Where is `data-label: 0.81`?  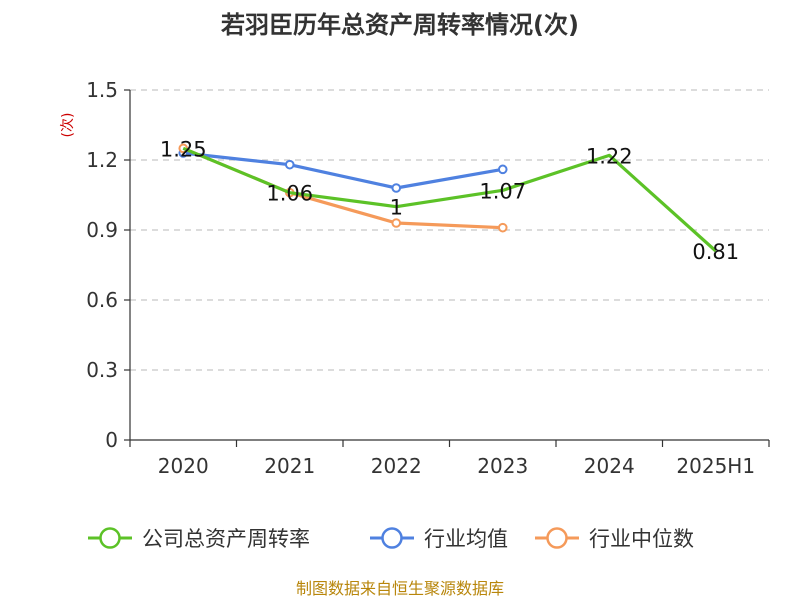
data-label: 0.81 is located at coordinates (715, 252).